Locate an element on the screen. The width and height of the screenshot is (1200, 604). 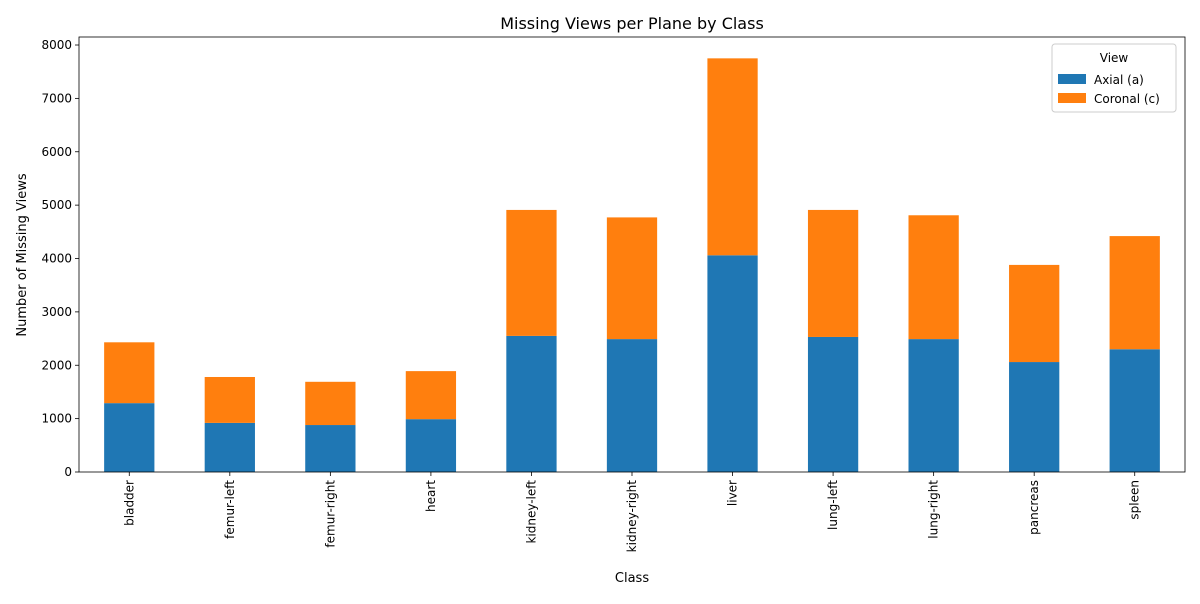
x-tick-label-femur-left: femur-left is located at coordinates (230, 509).